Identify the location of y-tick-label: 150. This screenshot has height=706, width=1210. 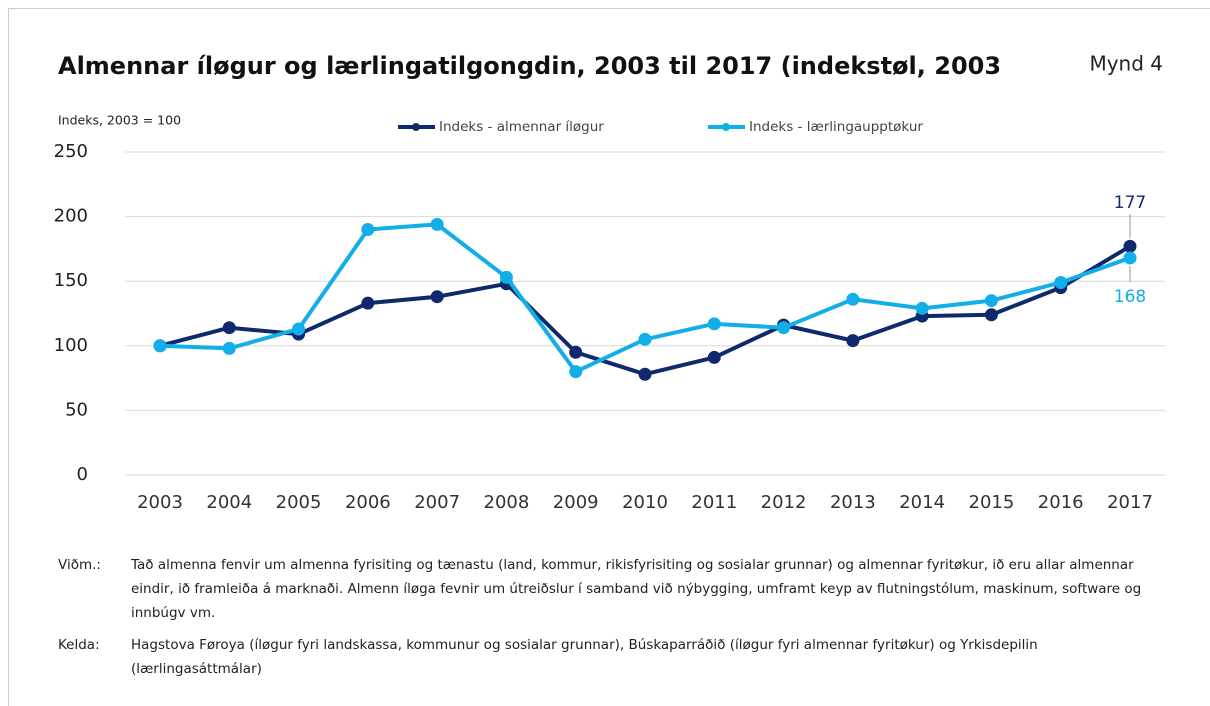
(71, 280).